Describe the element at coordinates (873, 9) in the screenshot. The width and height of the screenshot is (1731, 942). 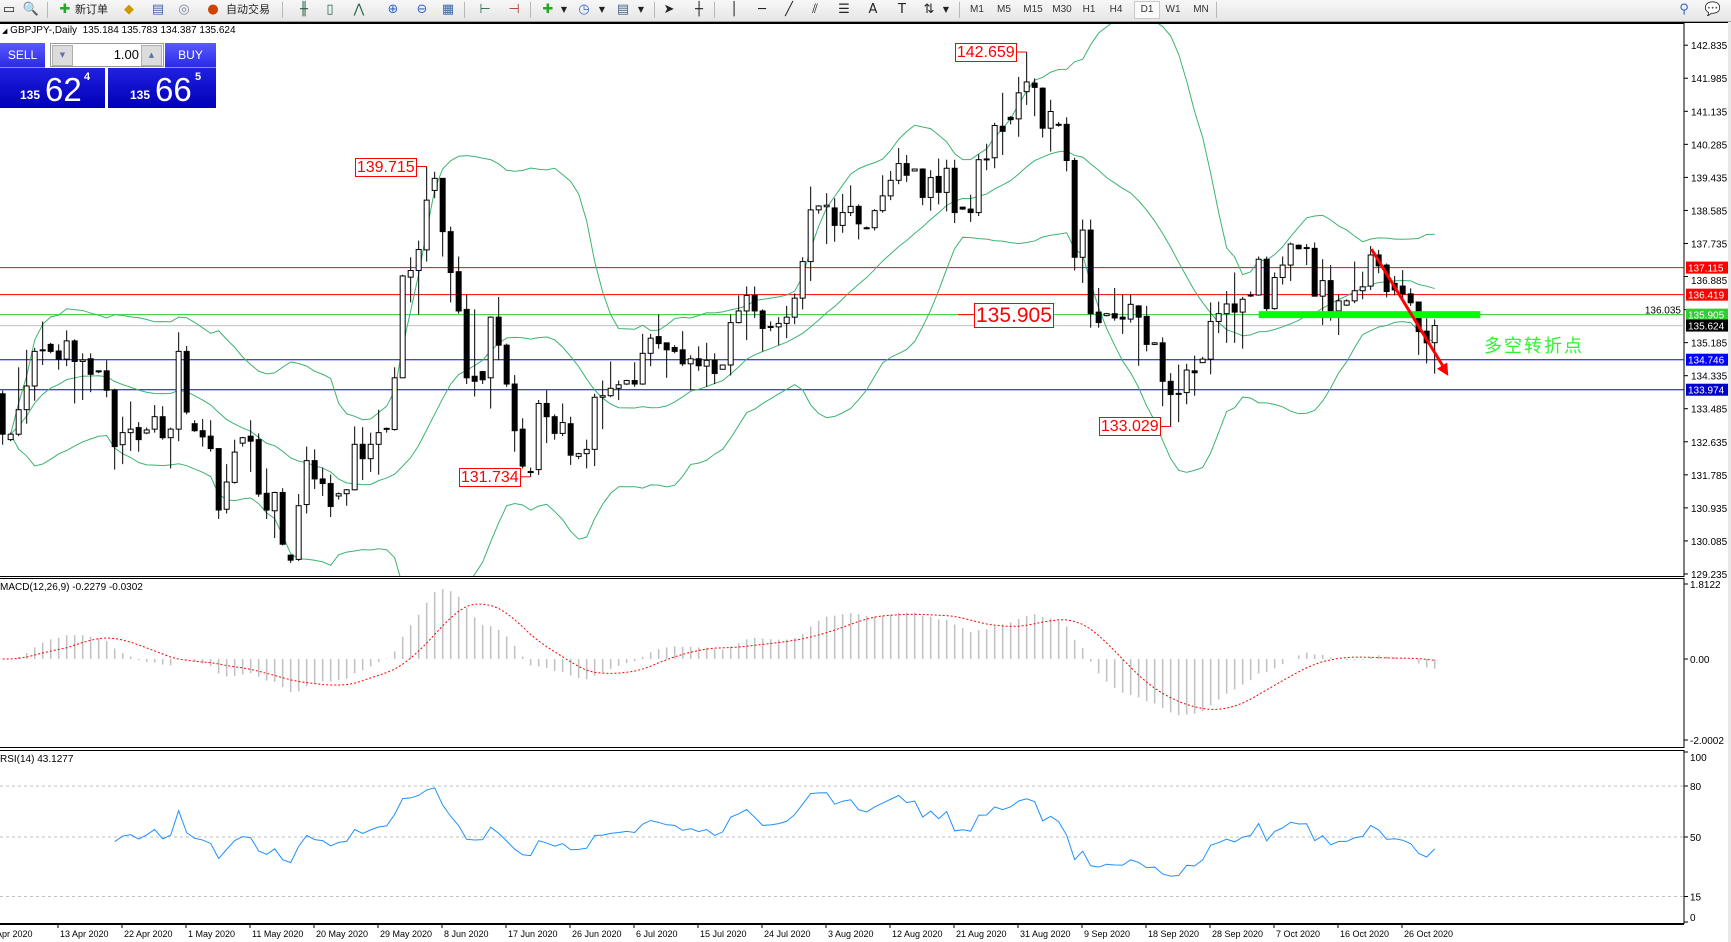
I see `text-icon: A` at that location.